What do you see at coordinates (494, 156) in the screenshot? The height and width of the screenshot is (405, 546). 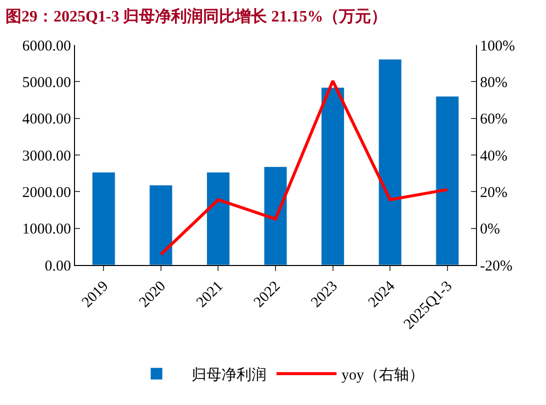 I see `y2-tick-label: 40%` at bounding box center [494, 156].